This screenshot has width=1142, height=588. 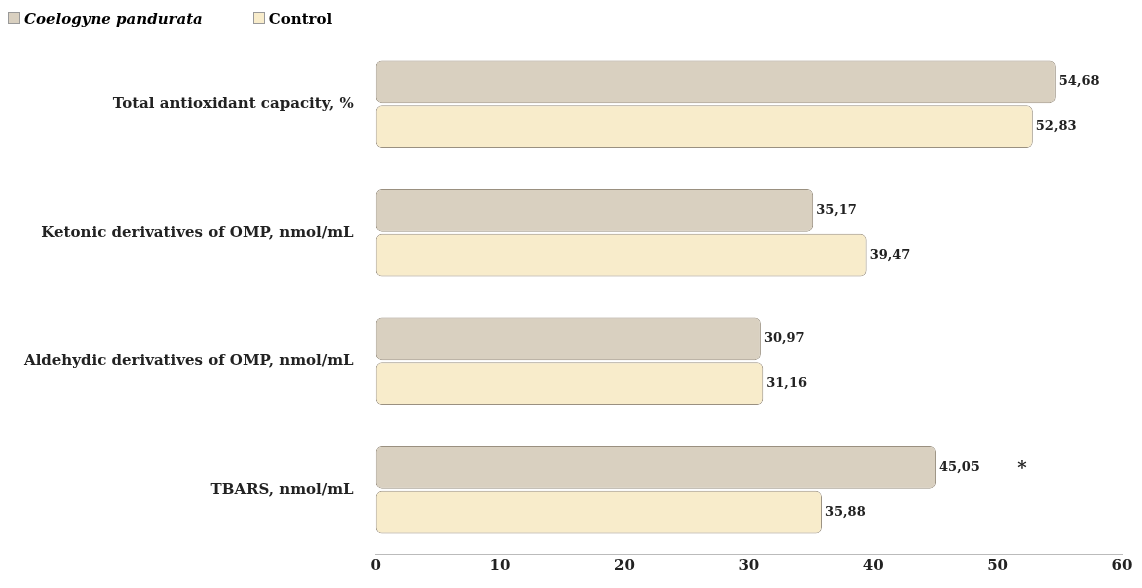 I want to click on x-tick-label: 40, so click(x=873, y=564).